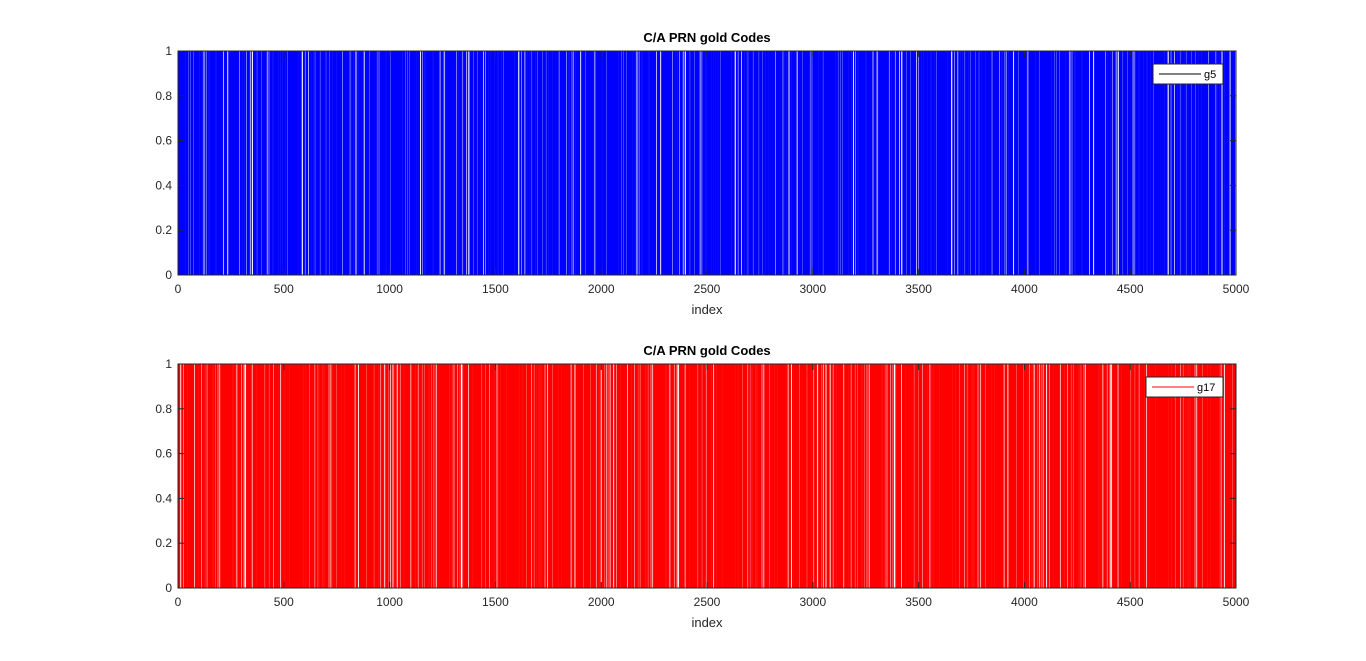  Describe the element at coordinates (601, 289) in the screenshot. I see `subplot-1-xtick-label: 2000` at that location.